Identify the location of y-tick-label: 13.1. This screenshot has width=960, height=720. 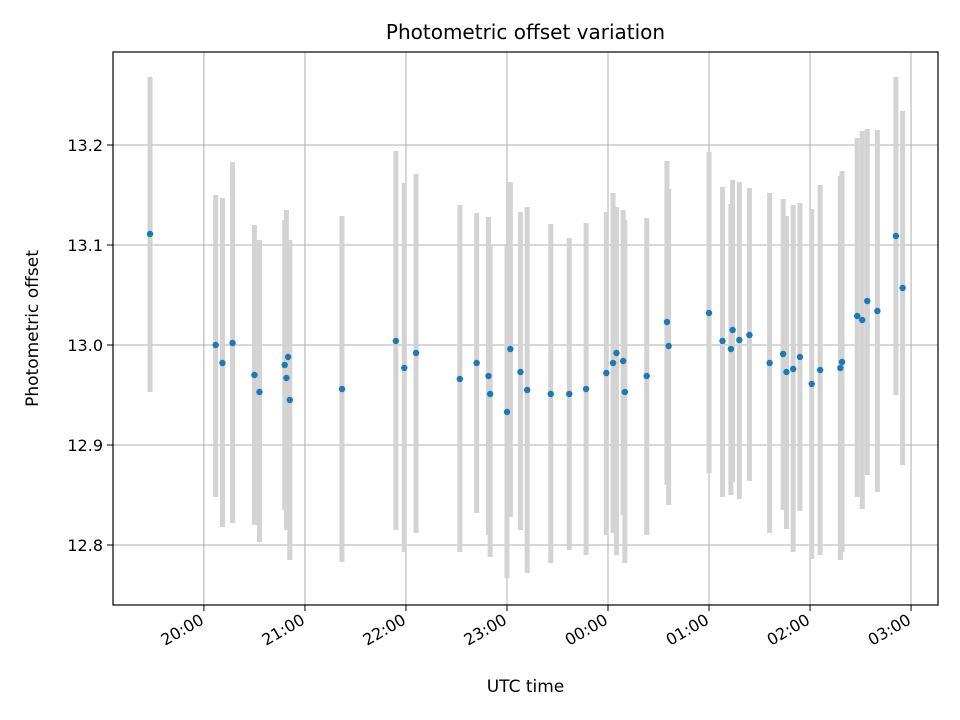
(85, 245).